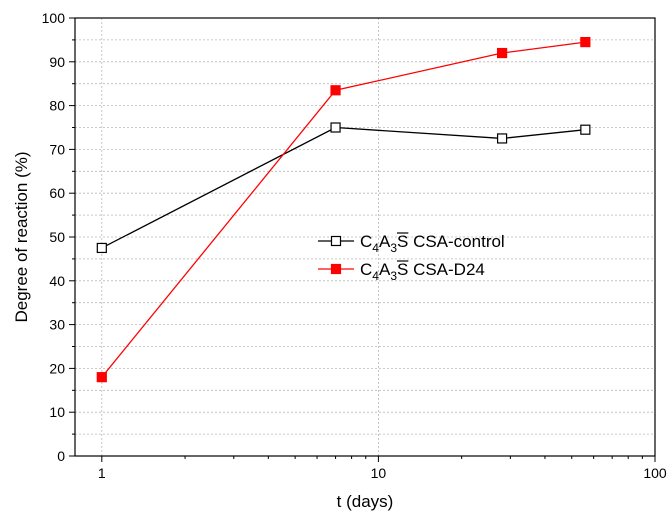  I want to click on y-tick-label: 90, so click(57, 62).